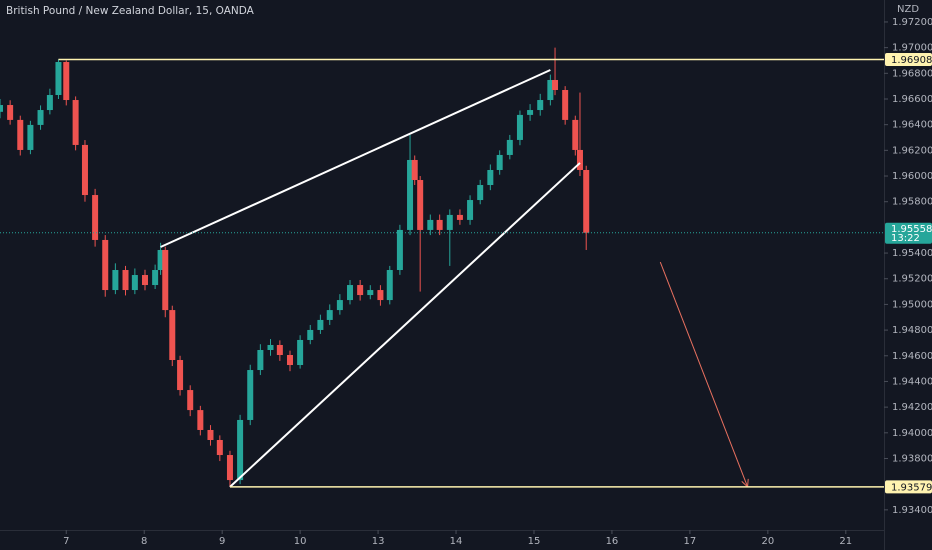  What do you see at coordinates (912, 48) in the screenshot?
I see `y-tick-label: 1.97000` at bounding box center [912, 48].